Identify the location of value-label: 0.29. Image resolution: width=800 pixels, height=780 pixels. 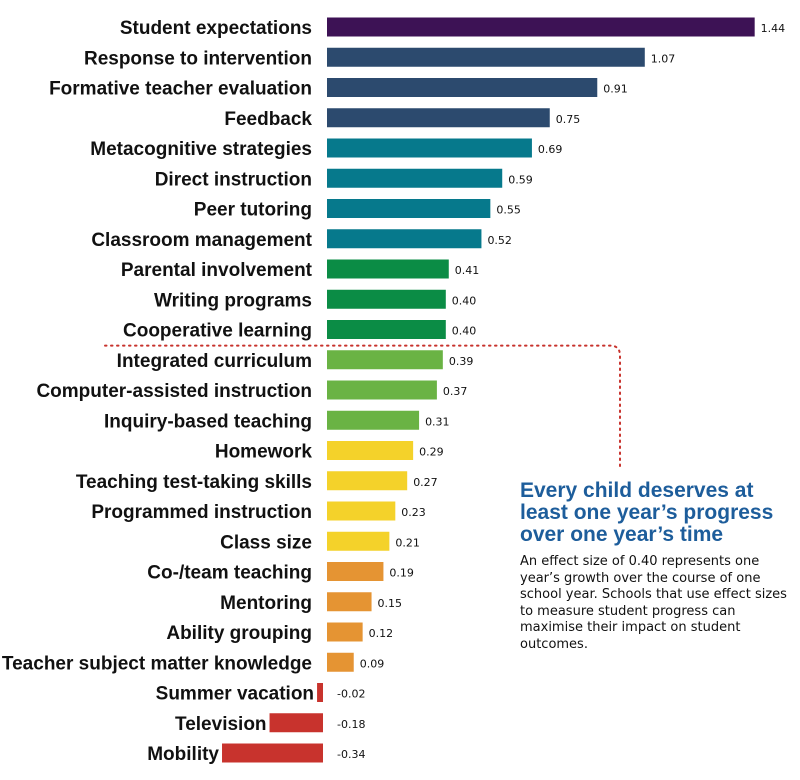
(431, 452).